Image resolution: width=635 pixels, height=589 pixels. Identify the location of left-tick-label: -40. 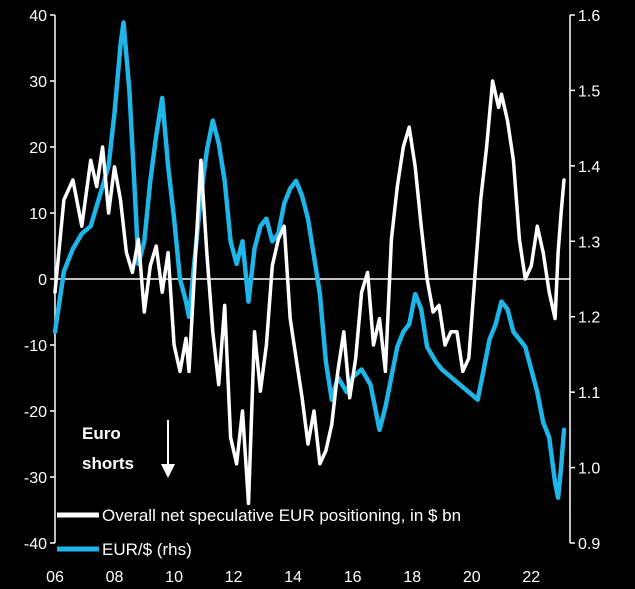
(35, 544).